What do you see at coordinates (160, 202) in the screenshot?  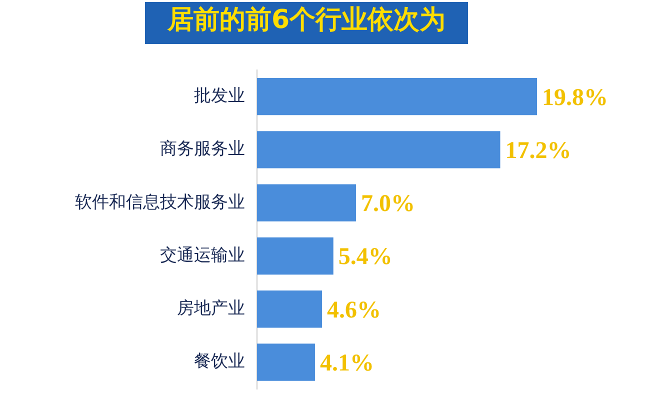 I see `y-tick-label: 软件和信息技术服务业` at bounding box center [160, 202].